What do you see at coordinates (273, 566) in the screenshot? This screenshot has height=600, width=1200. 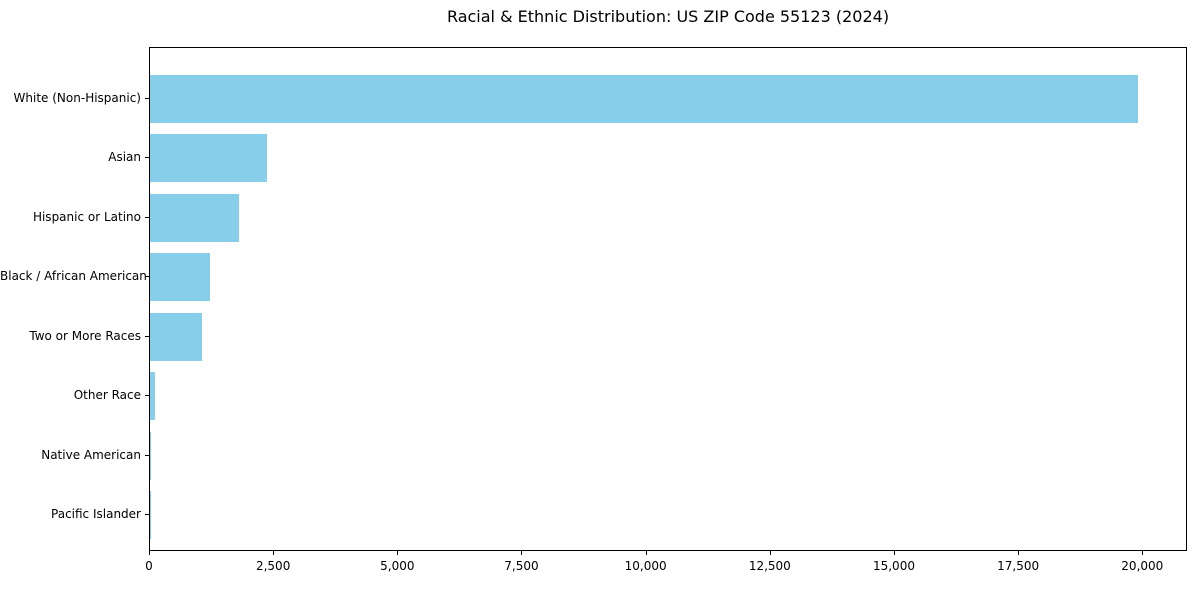 I see `x-tick-label-2-500: 2,500` at bounding box center [273, 566].